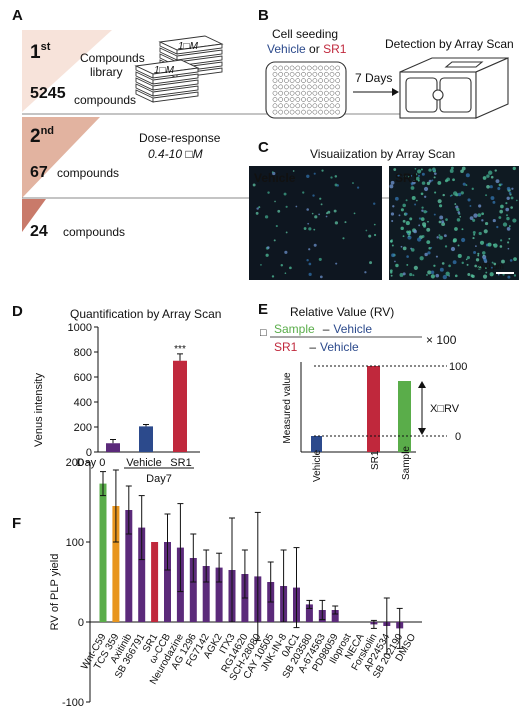 This screenshot has height=724, width=520. I want to click on library-label-line1: Compounds, so click(112, 58).